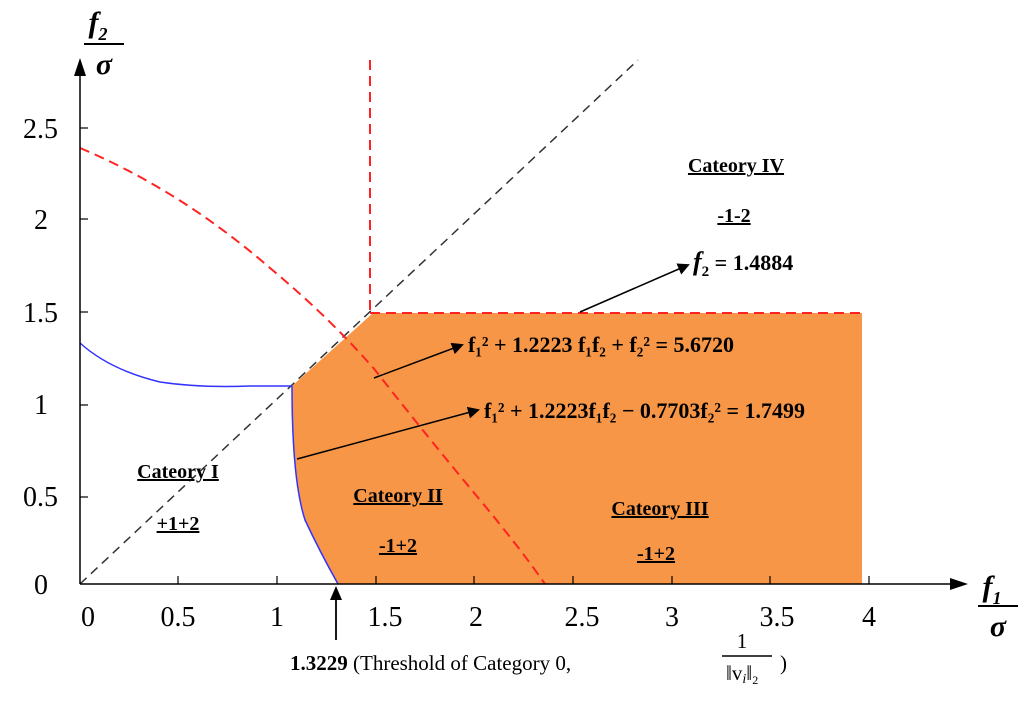  Describe the element at coordinates (40, 497) in the screenshot. I see `y-tick-label: 0.5` at that location.